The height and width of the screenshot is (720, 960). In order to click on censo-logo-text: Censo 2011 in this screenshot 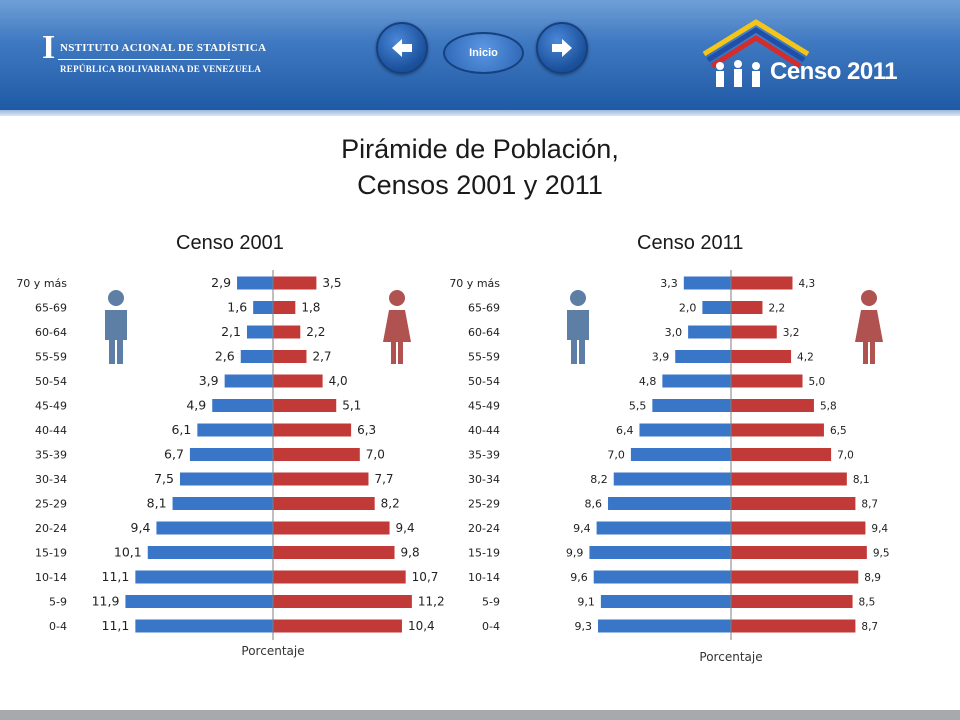, I will do `click(834, 71)`.